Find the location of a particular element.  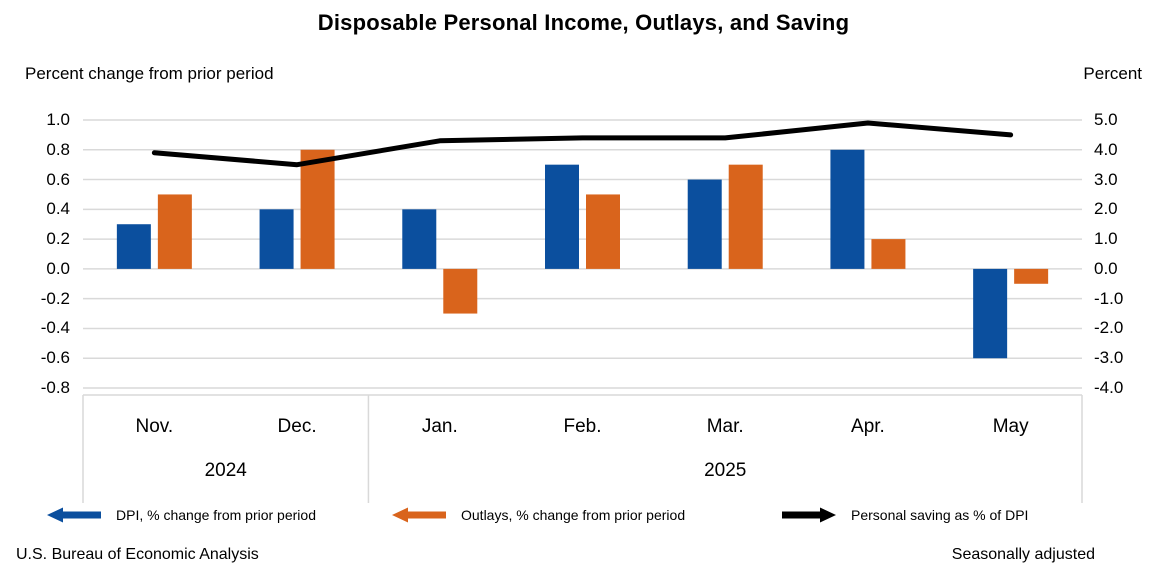

year-label: 2025 is located at coordinates (725, 470).